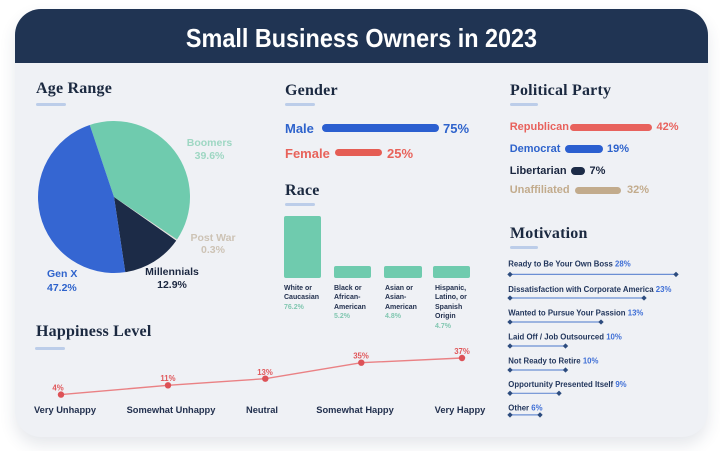  I want to click on svg-text: 11%, so click(167, 378).